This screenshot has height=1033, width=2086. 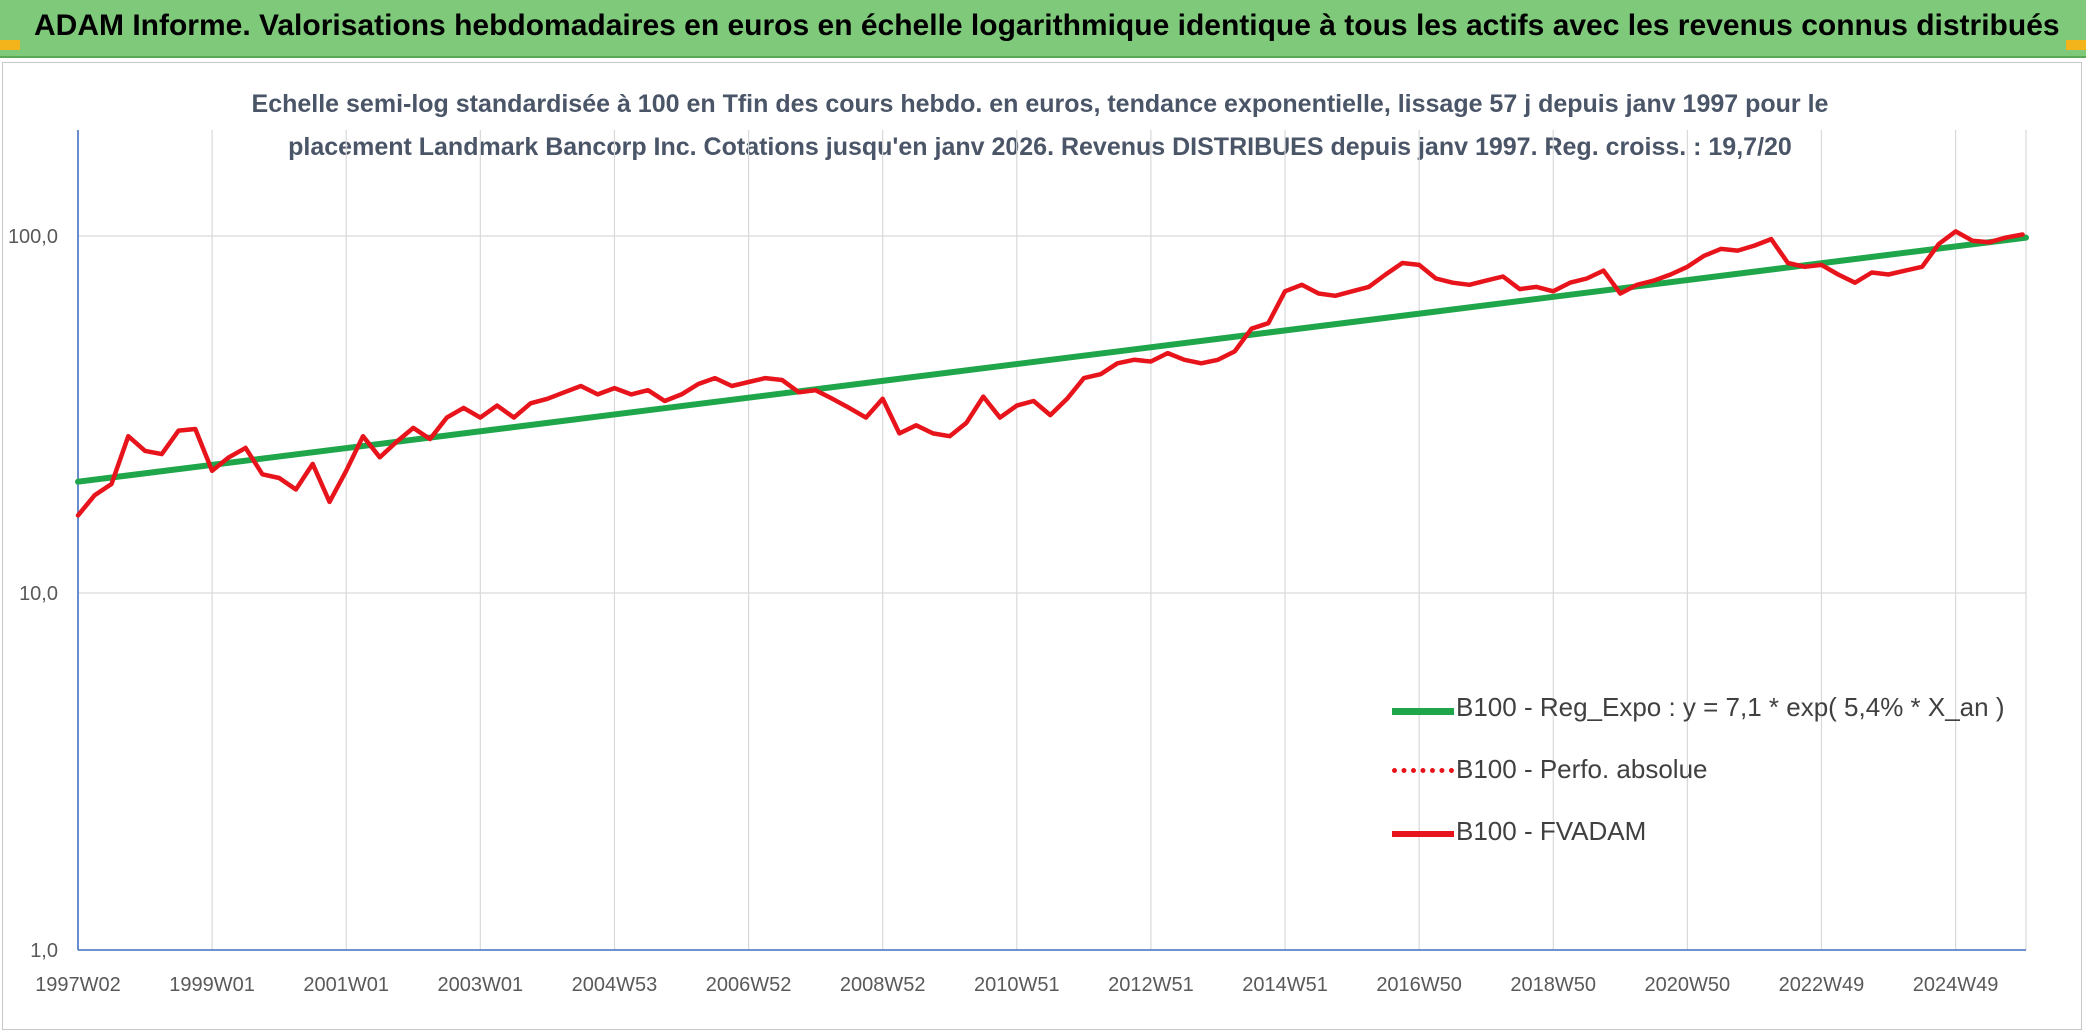 I want to click on header-bar, so click(x=1043, y=29).